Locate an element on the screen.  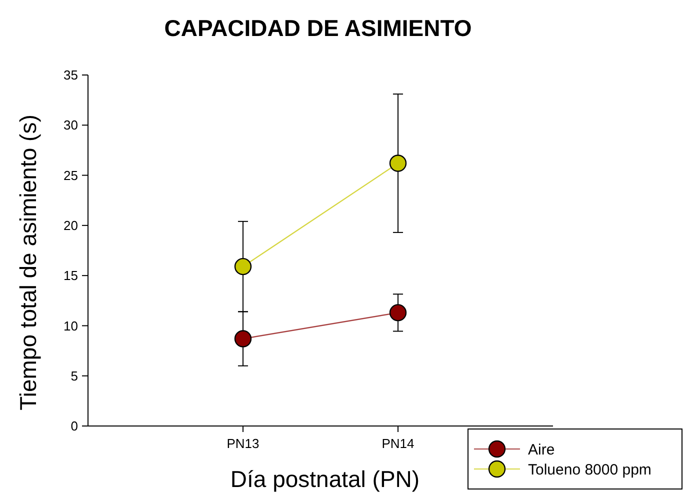
y-tick-label: 15 is located at coordinates (71, 276).